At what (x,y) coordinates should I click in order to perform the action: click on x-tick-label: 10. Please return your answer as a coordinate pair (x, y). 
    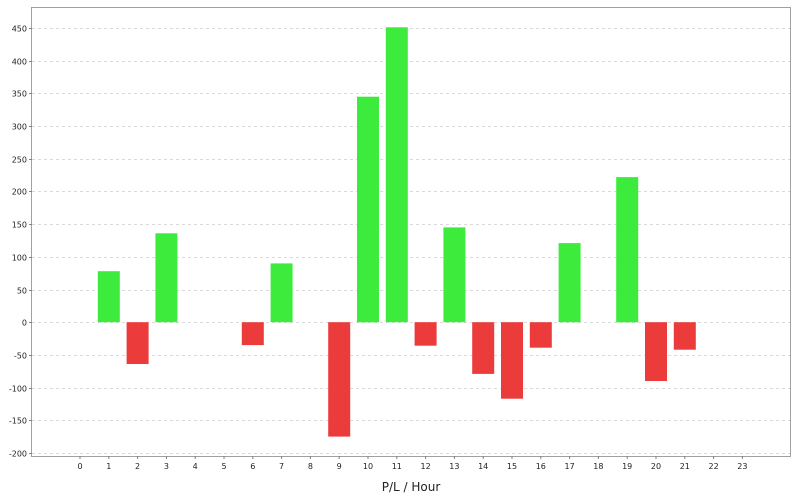
    Looking at the image, I should click on (368, 466).